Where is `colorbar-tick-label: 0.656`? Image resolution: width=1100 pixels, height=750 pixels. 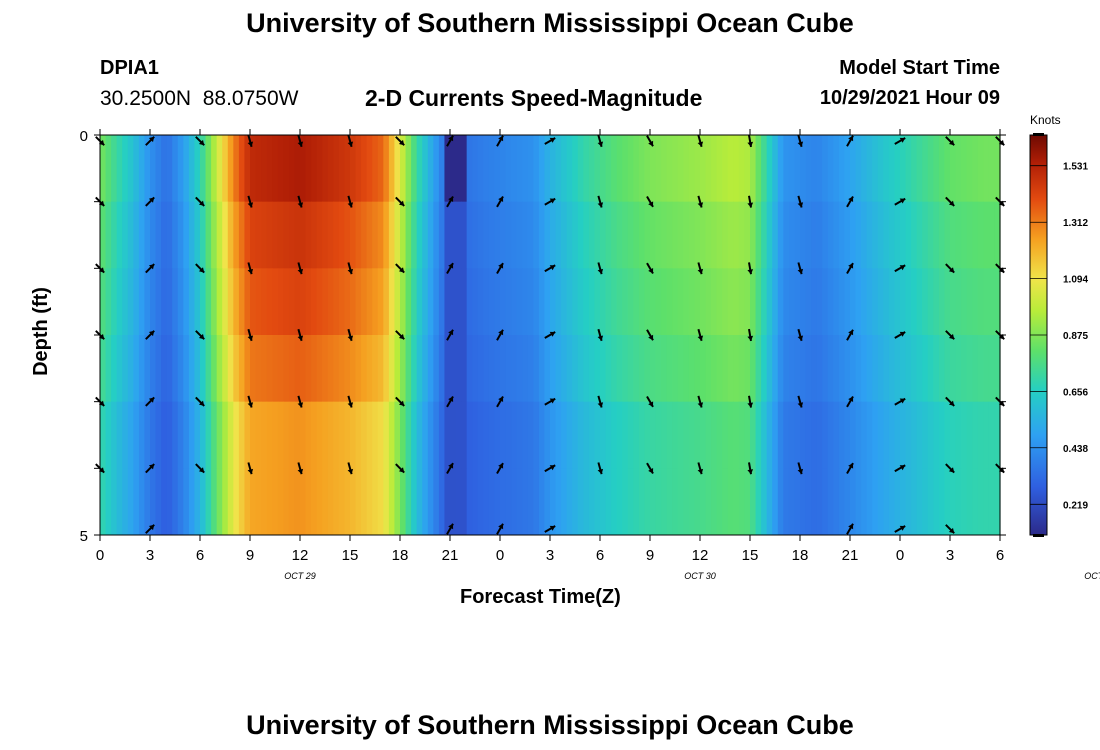
colorbar-tick-label: 0.656 is located at coordinates (1075, 393).